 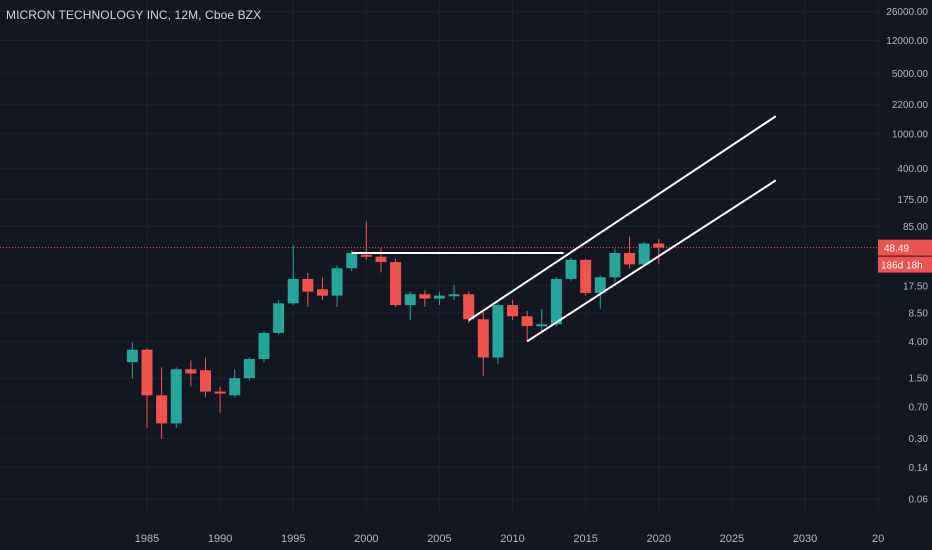 I want to click on candle-2008, so click(x=483, y=344).